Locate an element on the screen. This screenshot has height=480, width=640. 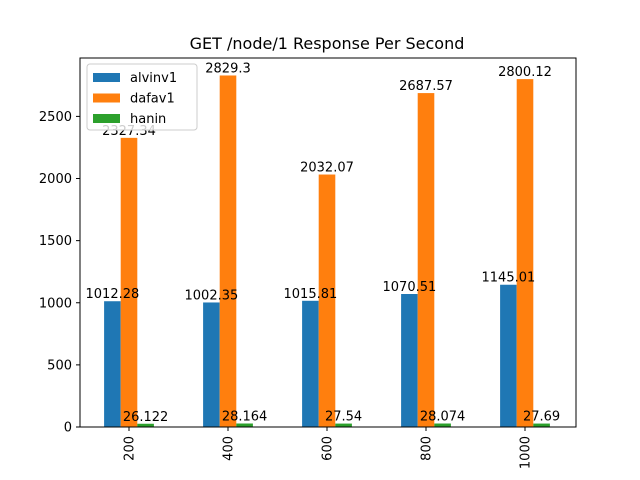
y-tick-label: 2000 is located at coordinates (55, 179).